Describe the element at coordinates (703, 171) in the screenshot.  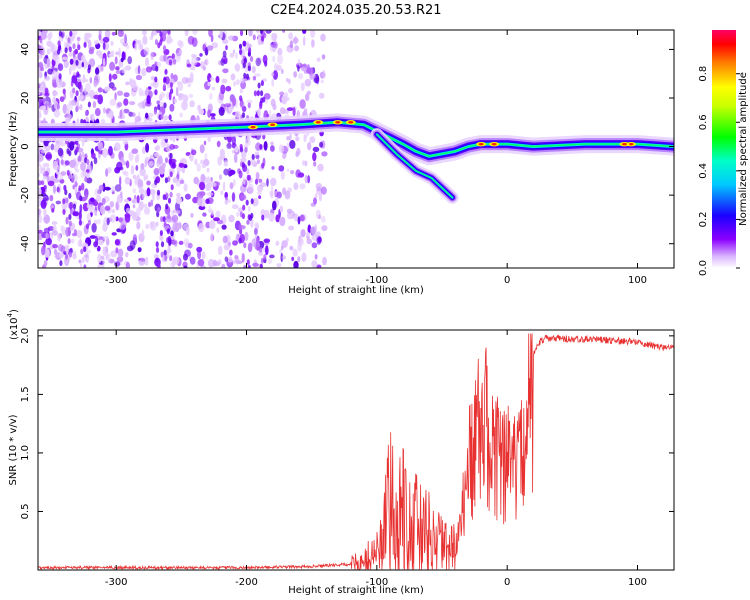
I see `colorbar-tick-label: 0.4` at that location.